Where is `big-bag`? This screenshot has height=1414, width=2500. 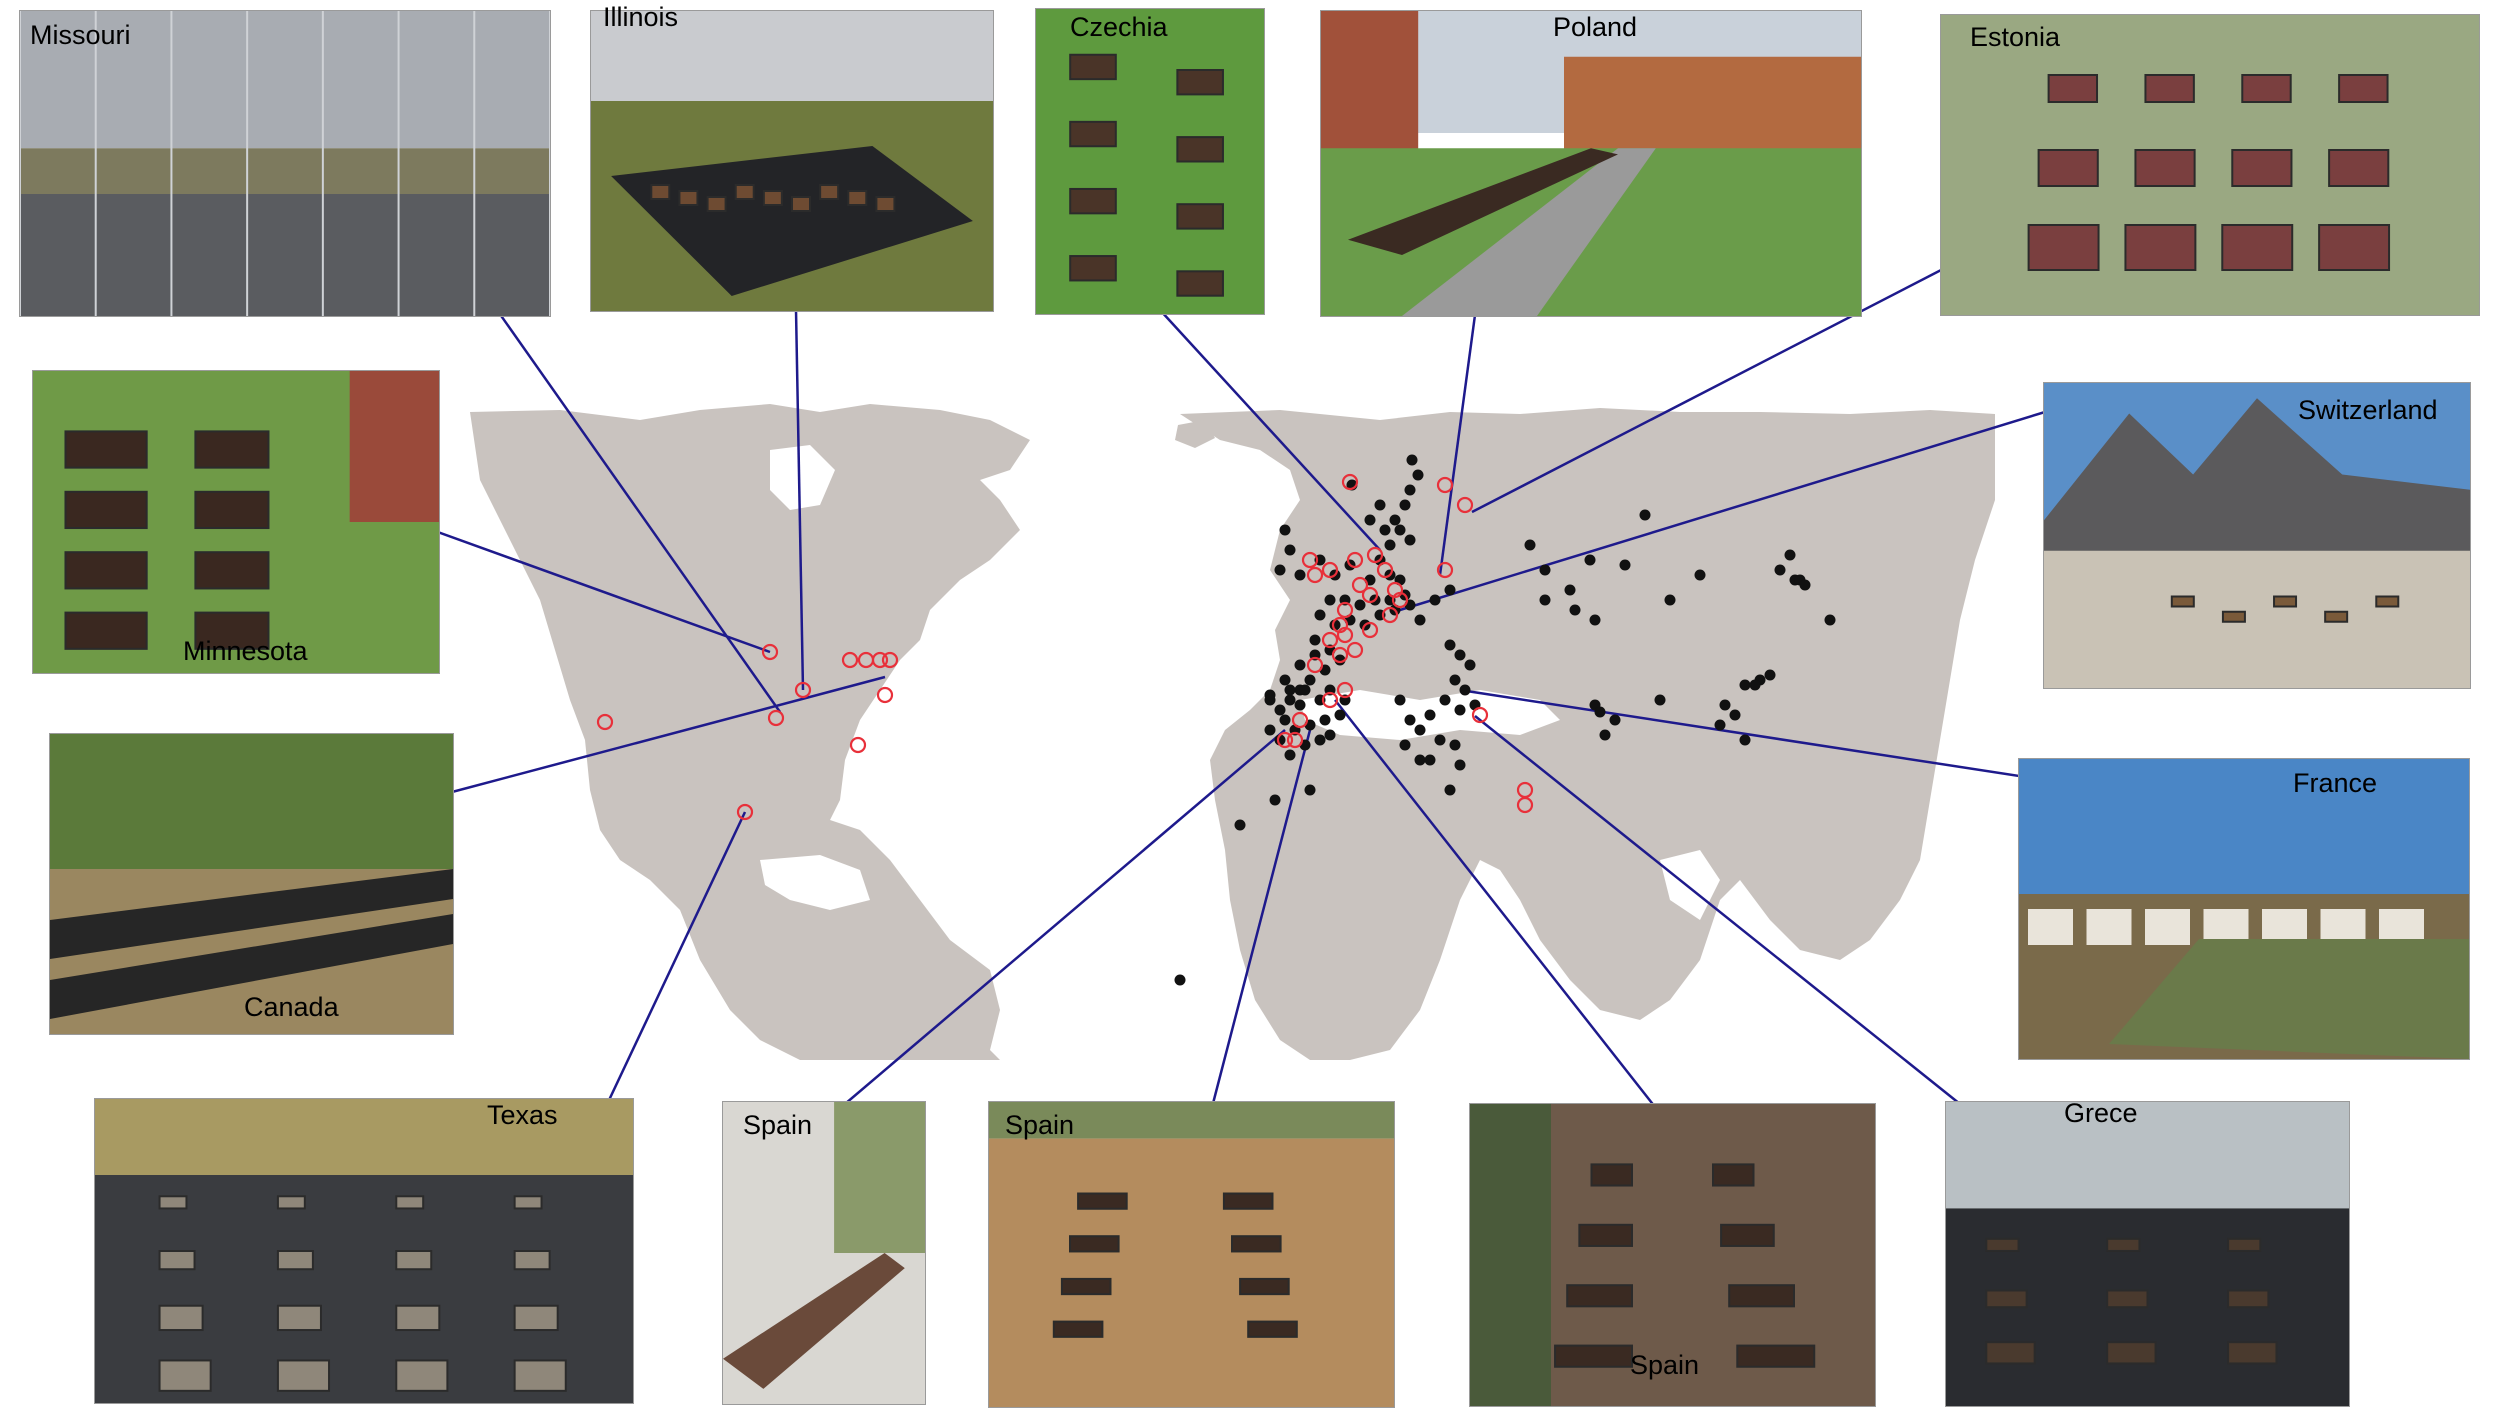
big-bag is located at coordinates (2167, 927).